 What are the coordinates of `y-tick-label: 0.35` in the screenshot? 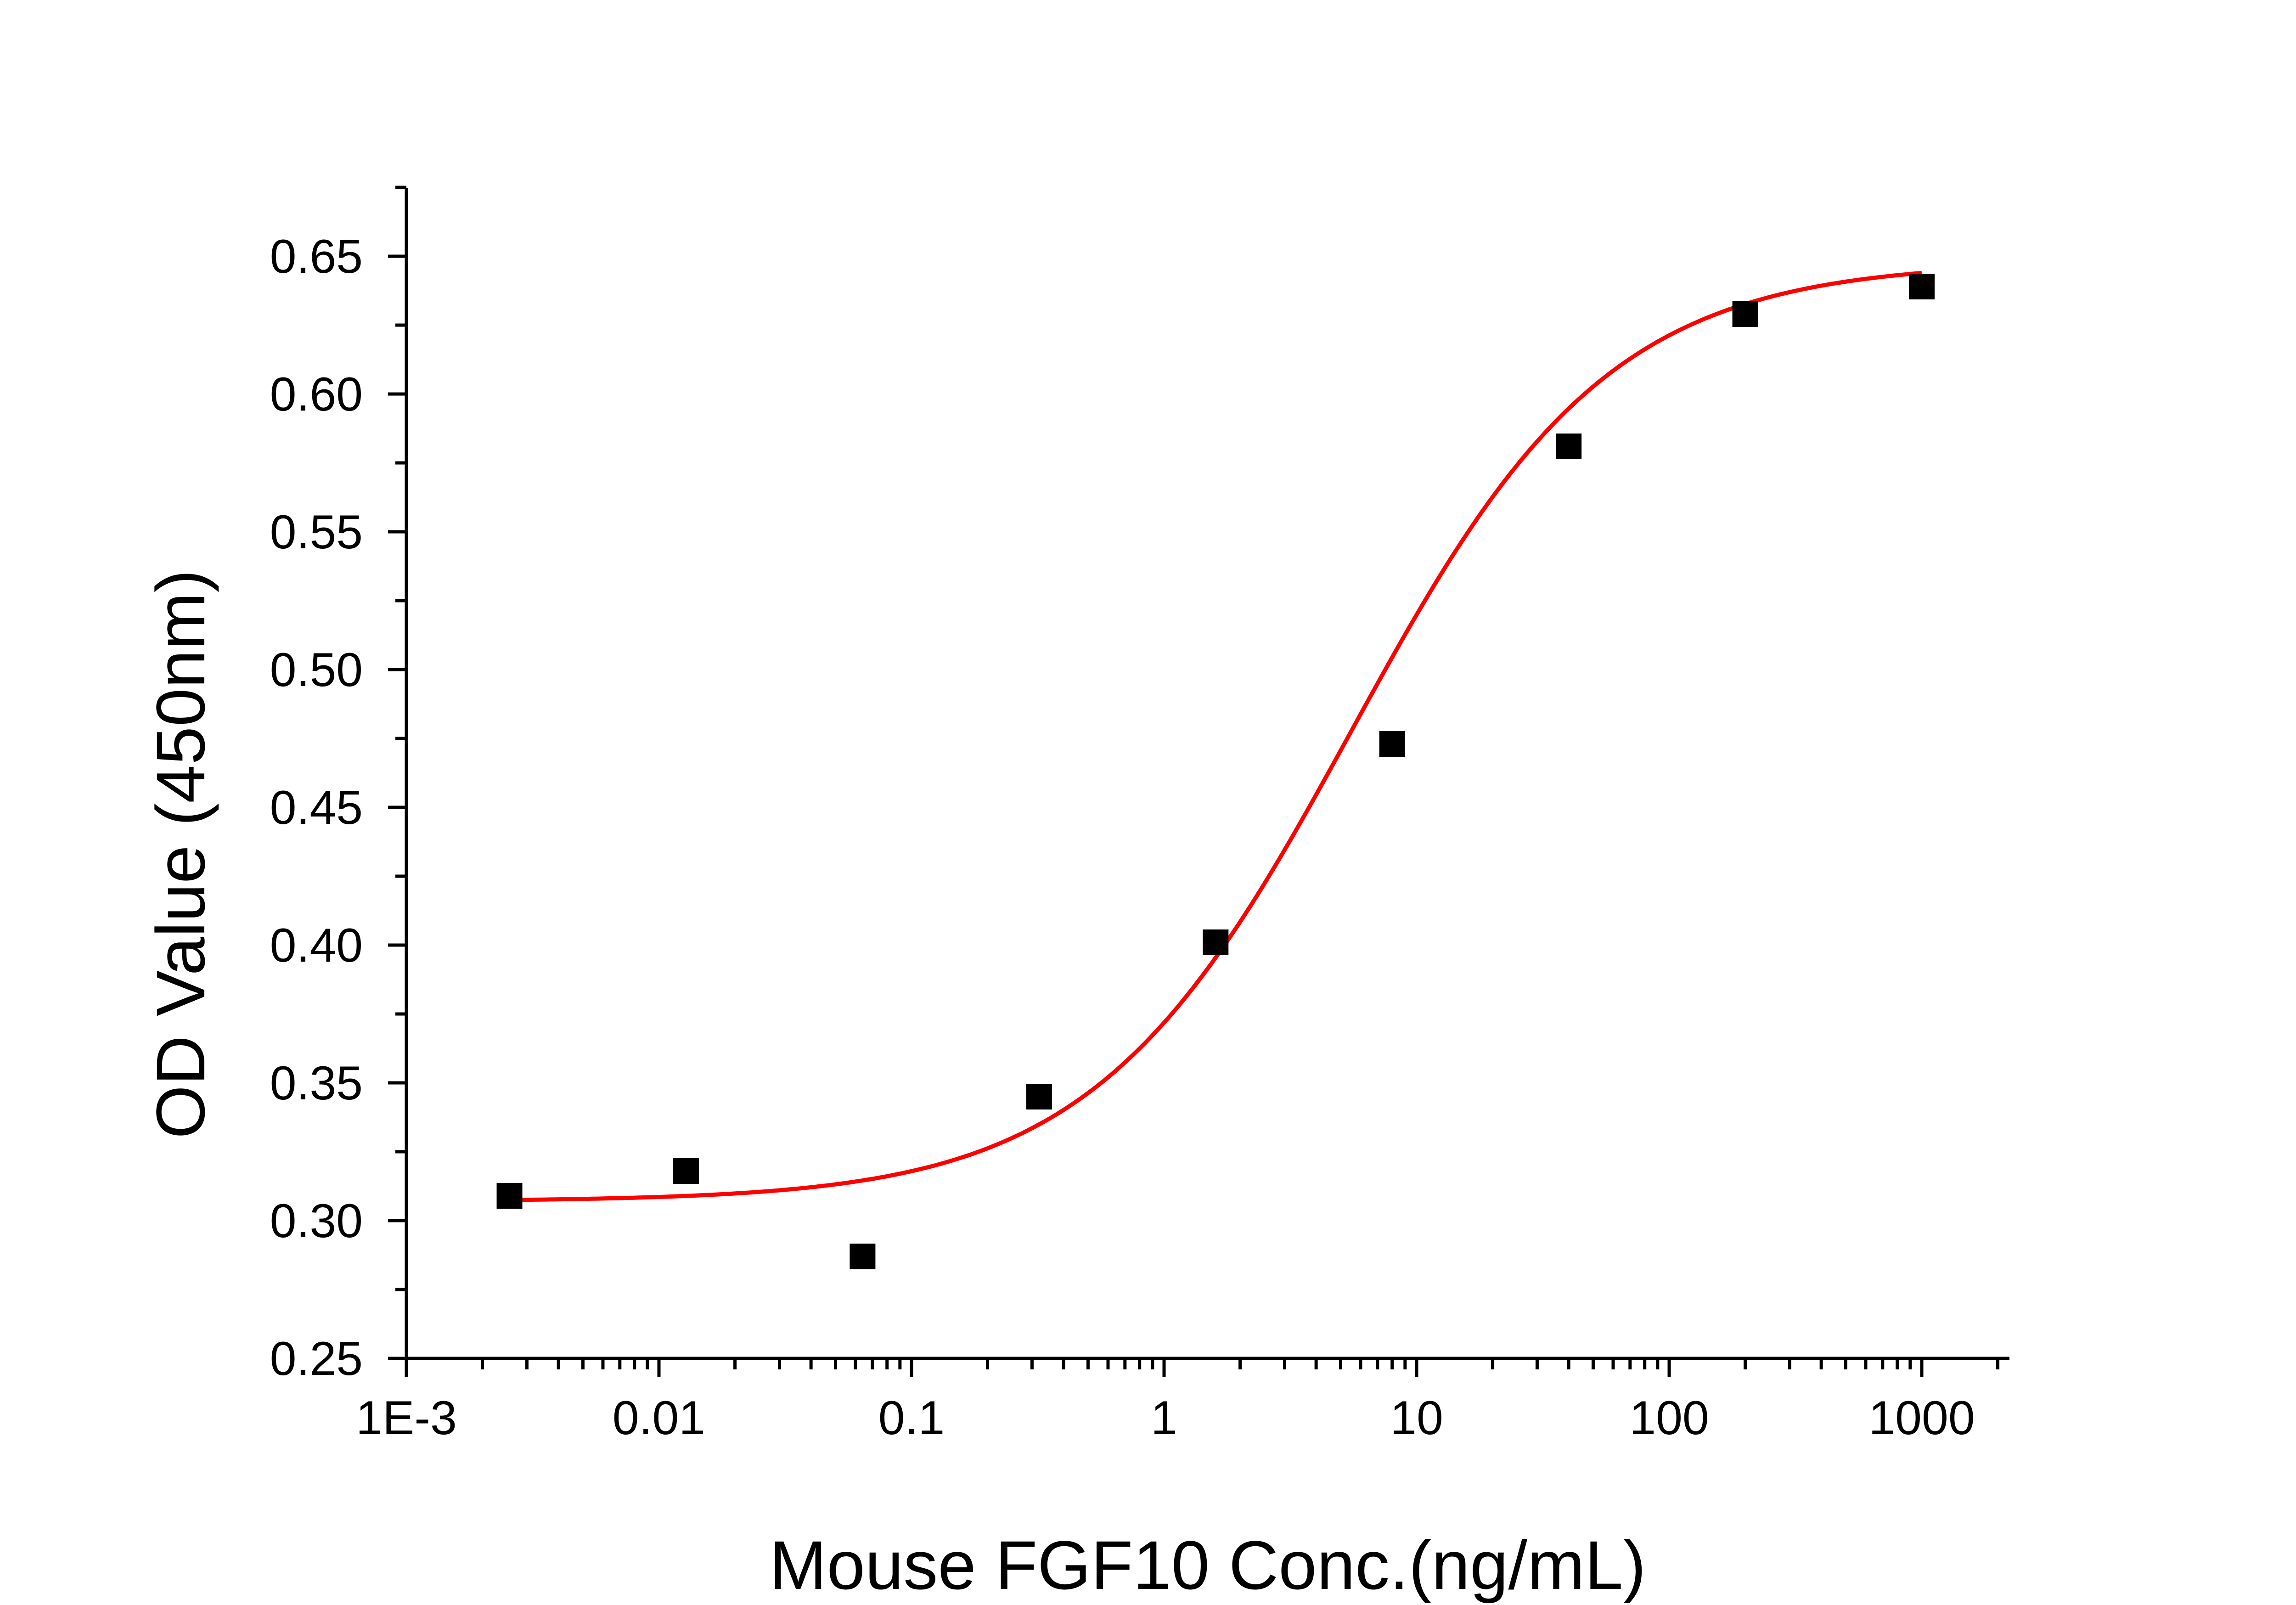 It's located at (316, 1083).